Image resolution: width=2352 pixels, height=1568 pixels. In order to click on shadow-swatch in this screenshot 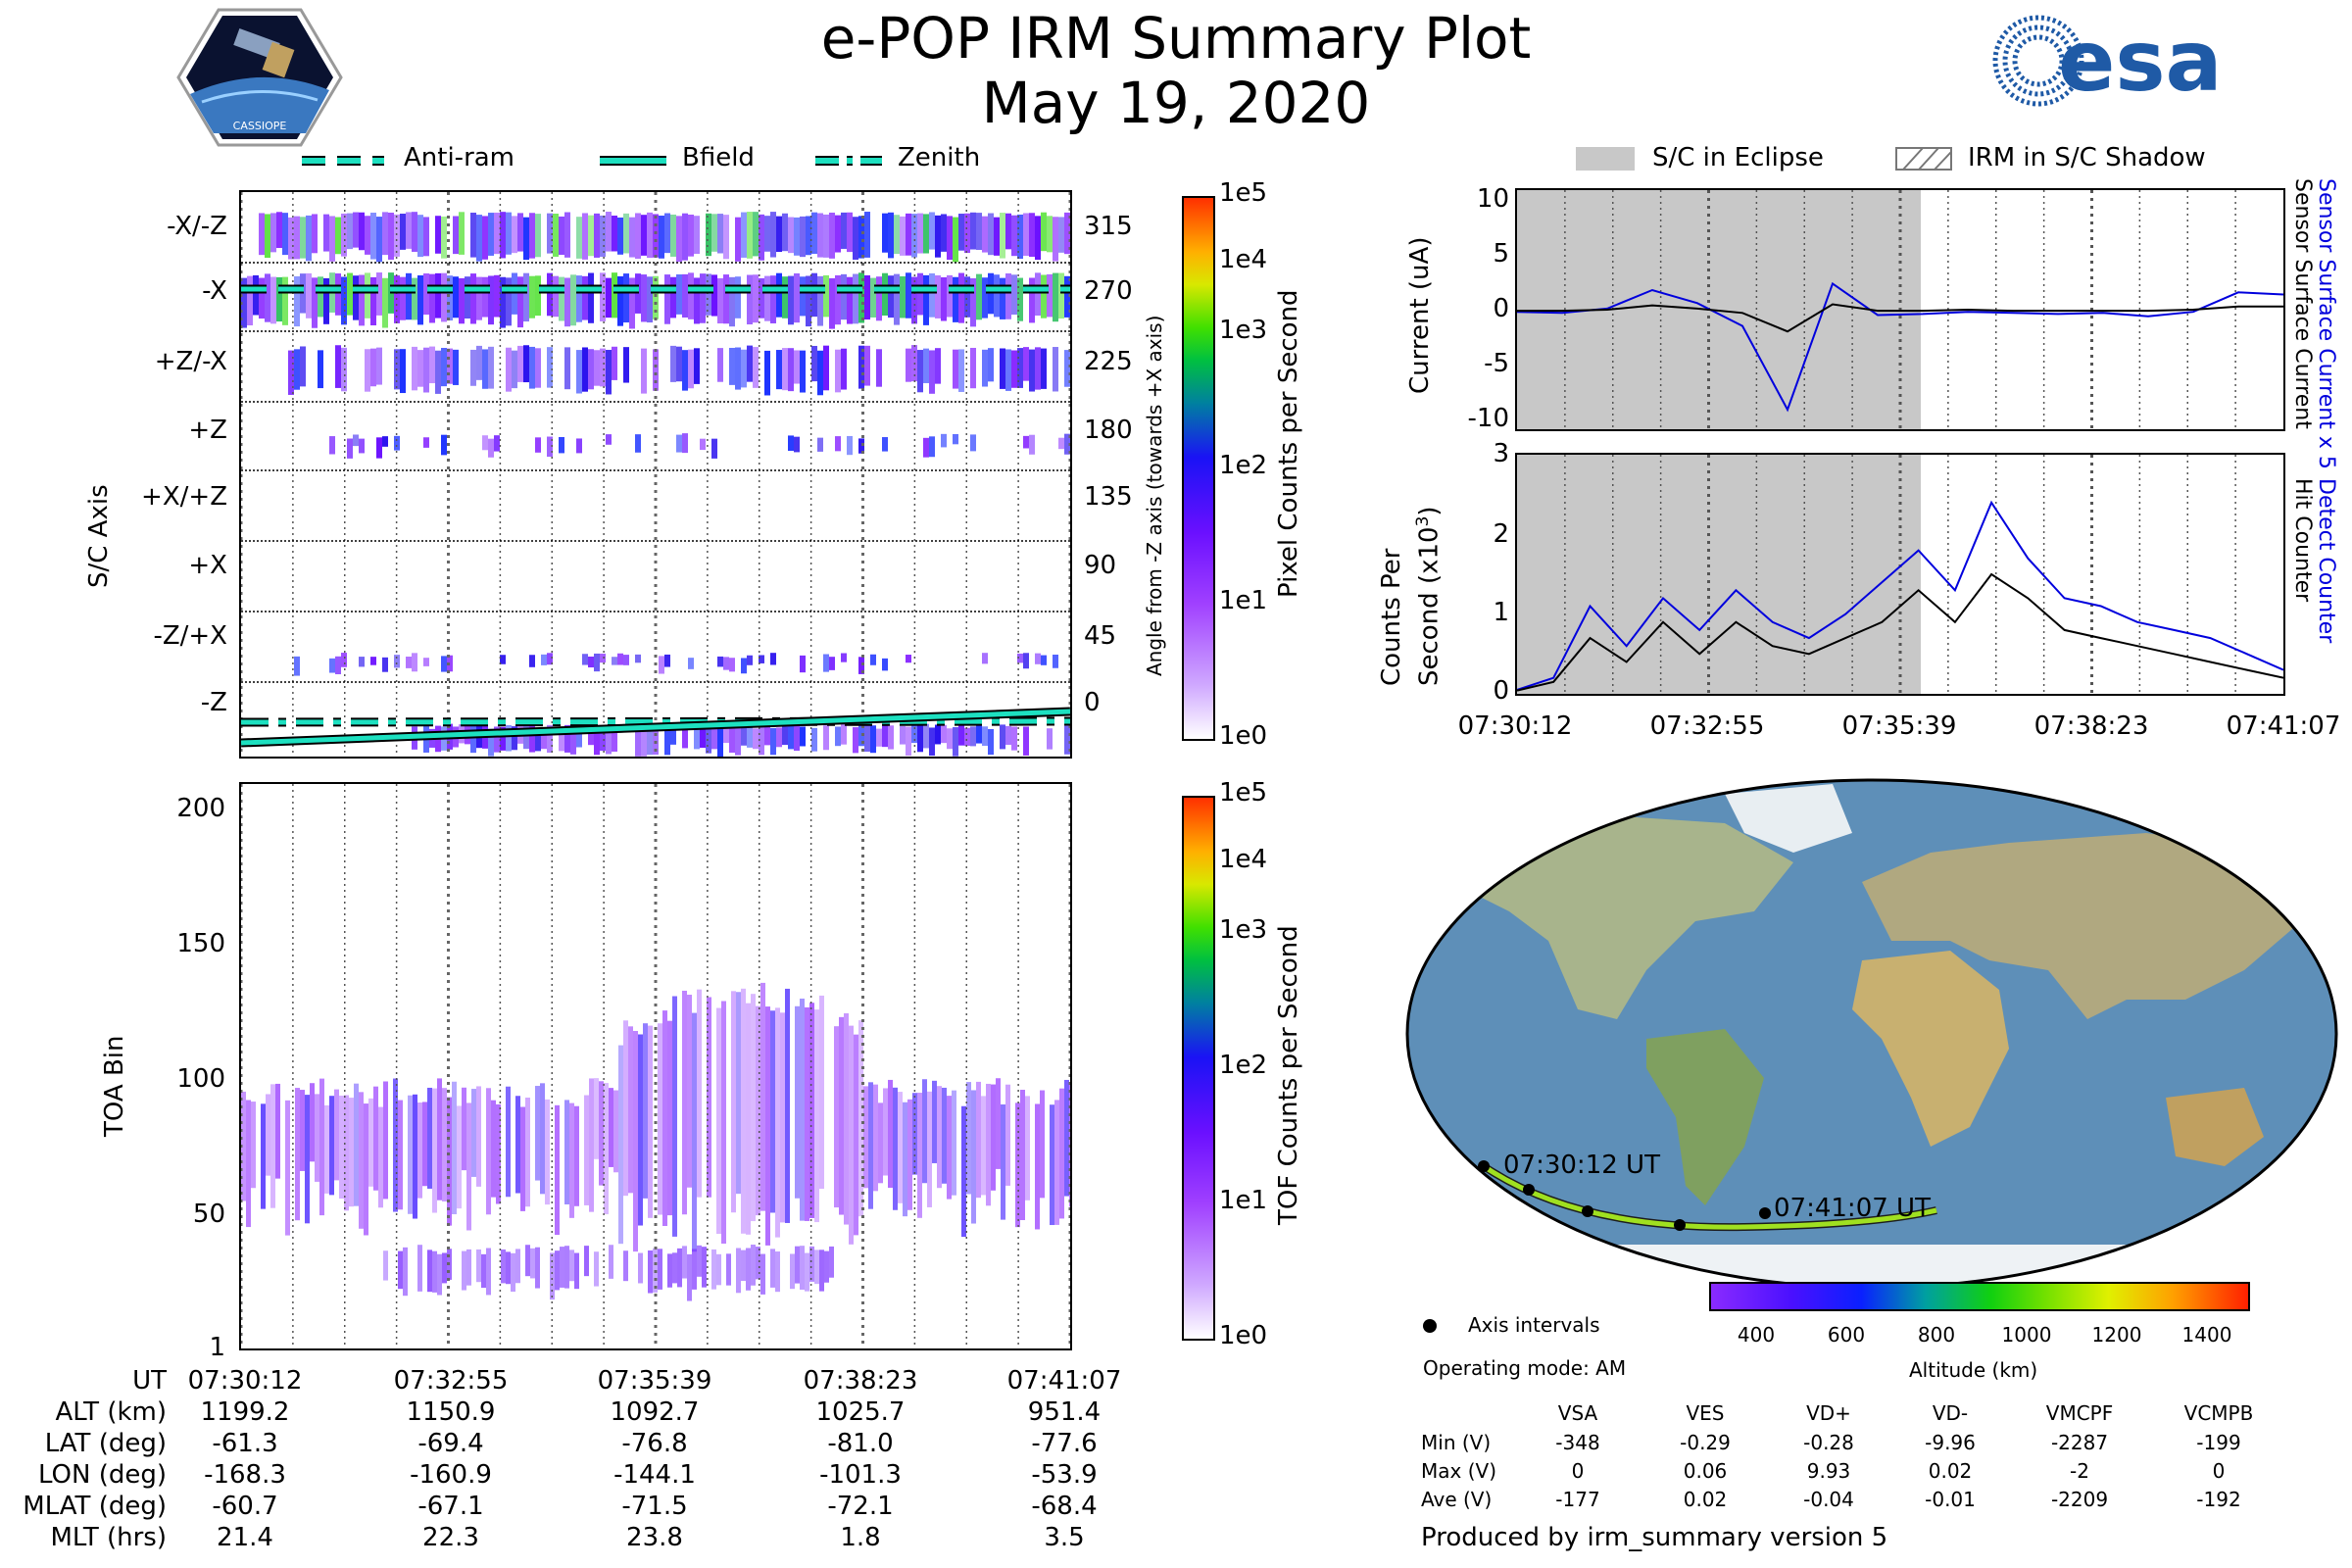, I will do `click(1923, 159)`.